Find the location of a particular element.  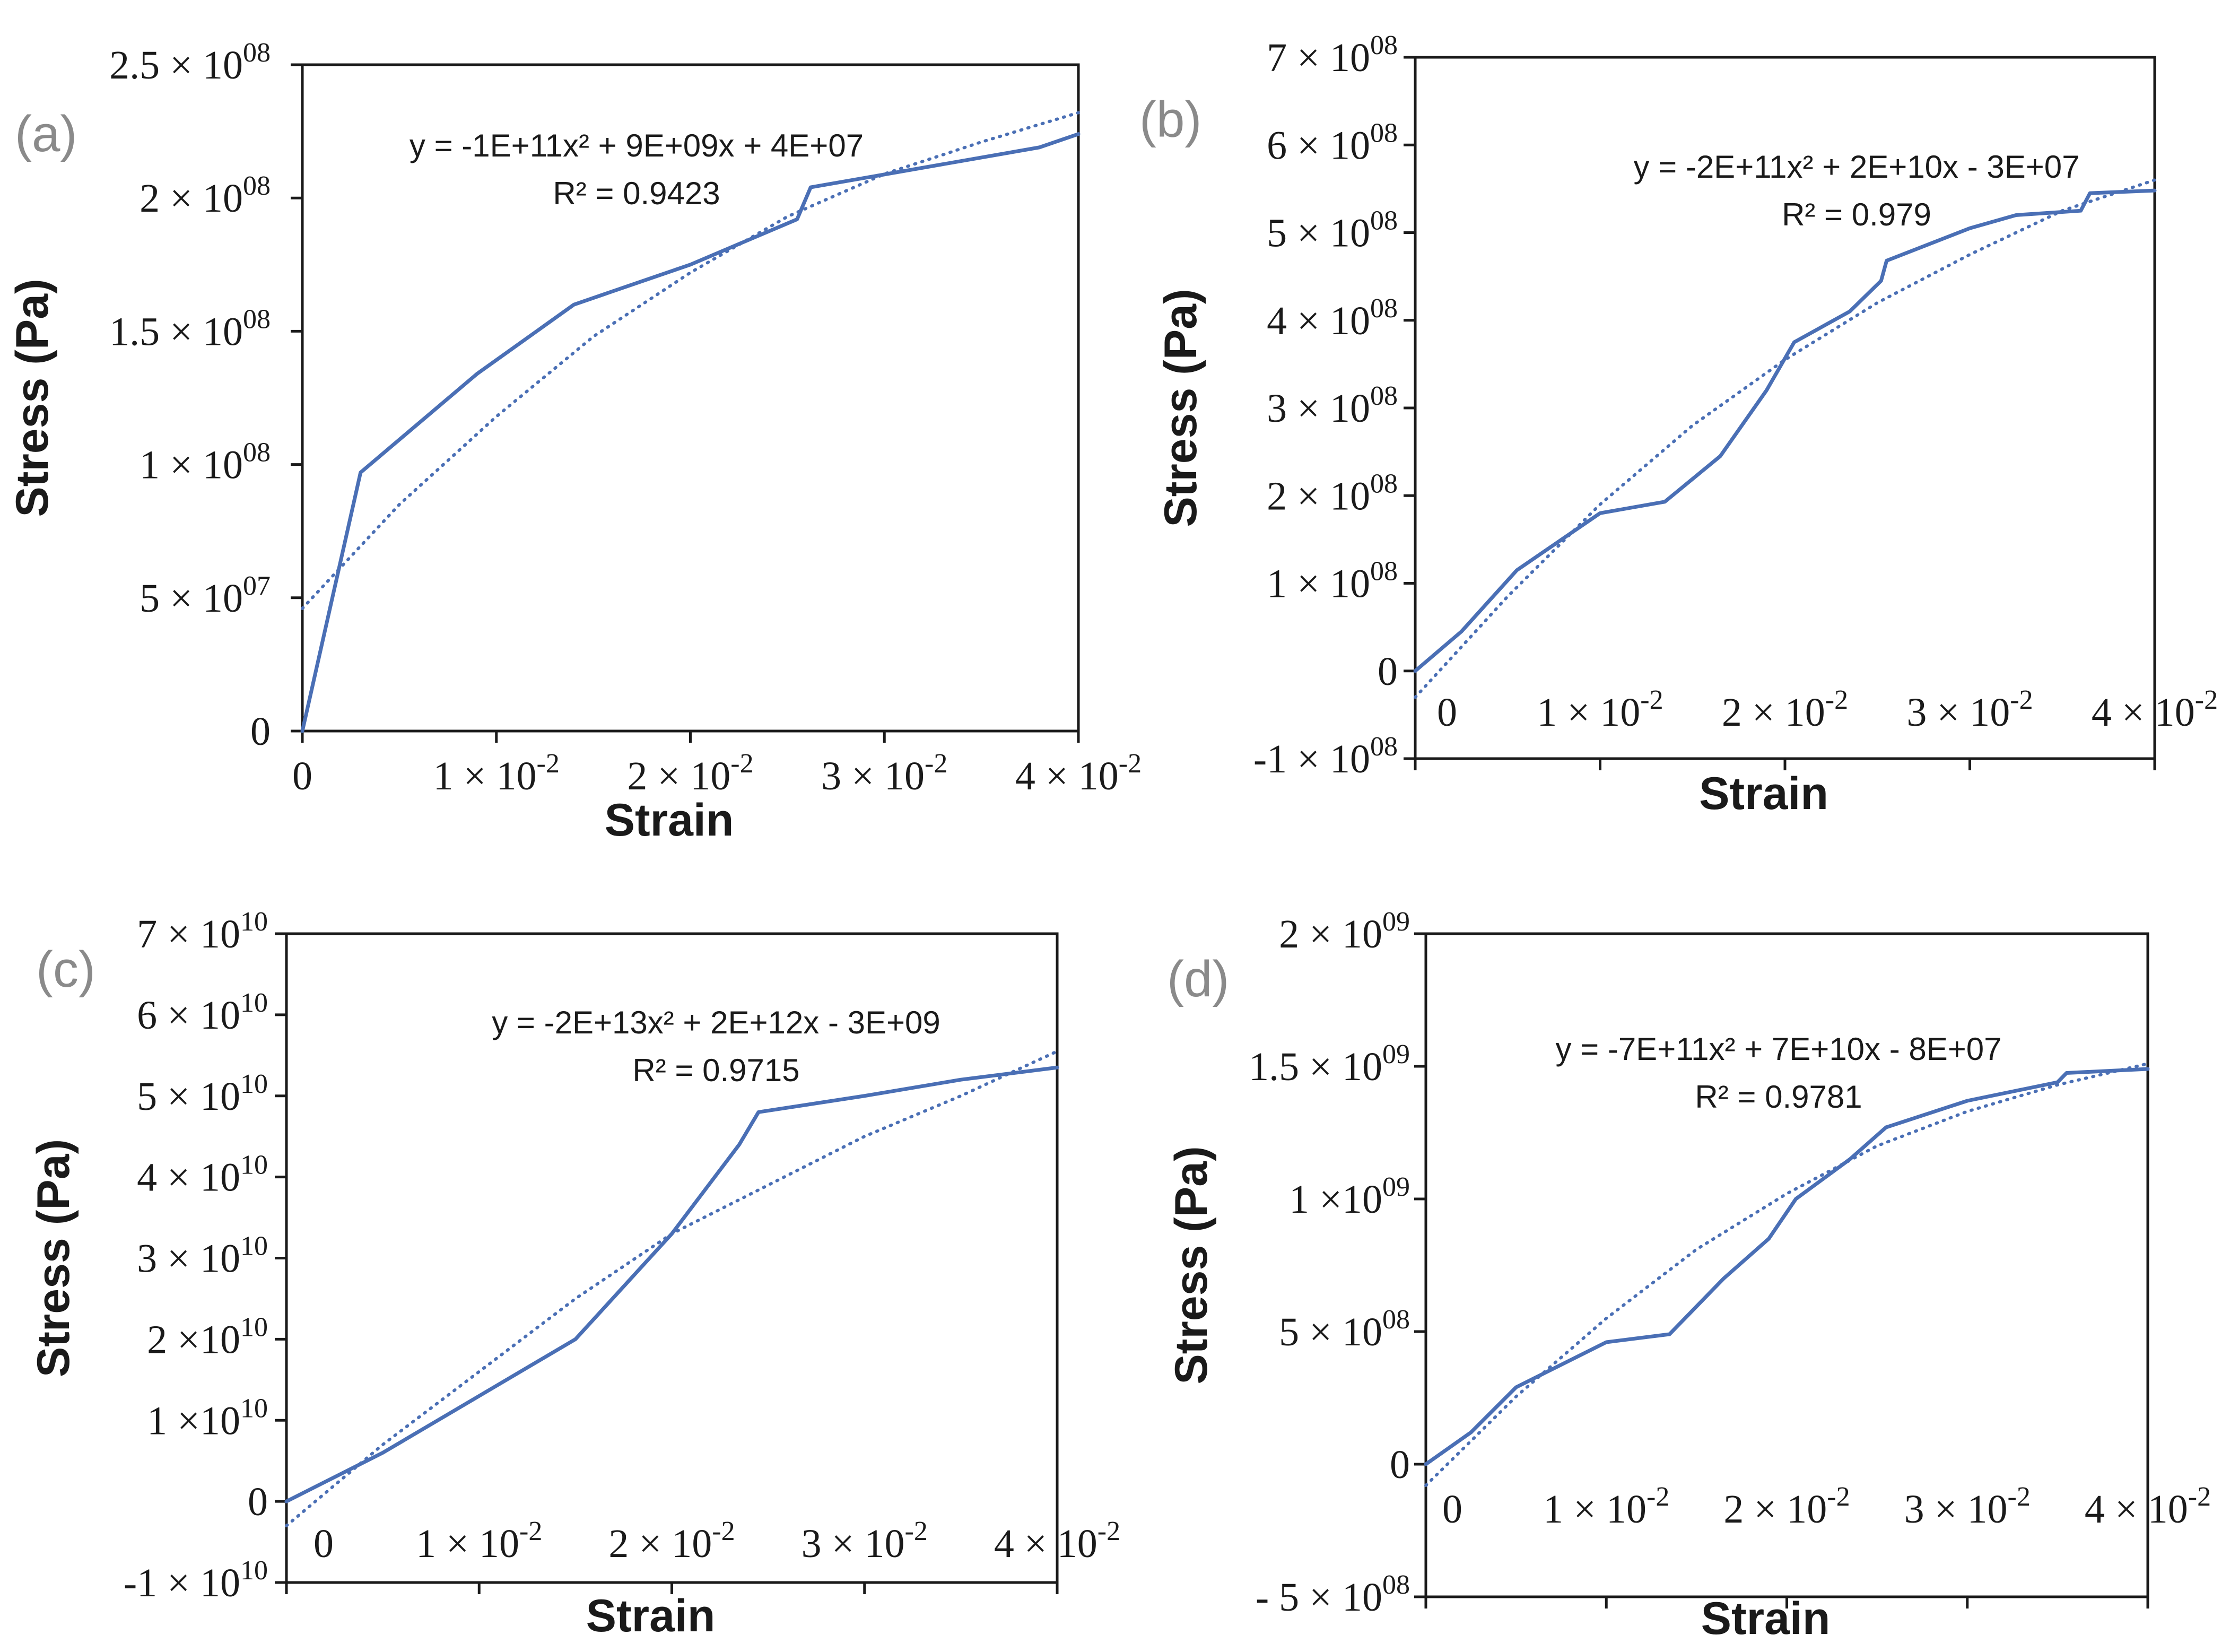

y-tick-label: 7 × 1008 is located at coordinates (1332, 55).